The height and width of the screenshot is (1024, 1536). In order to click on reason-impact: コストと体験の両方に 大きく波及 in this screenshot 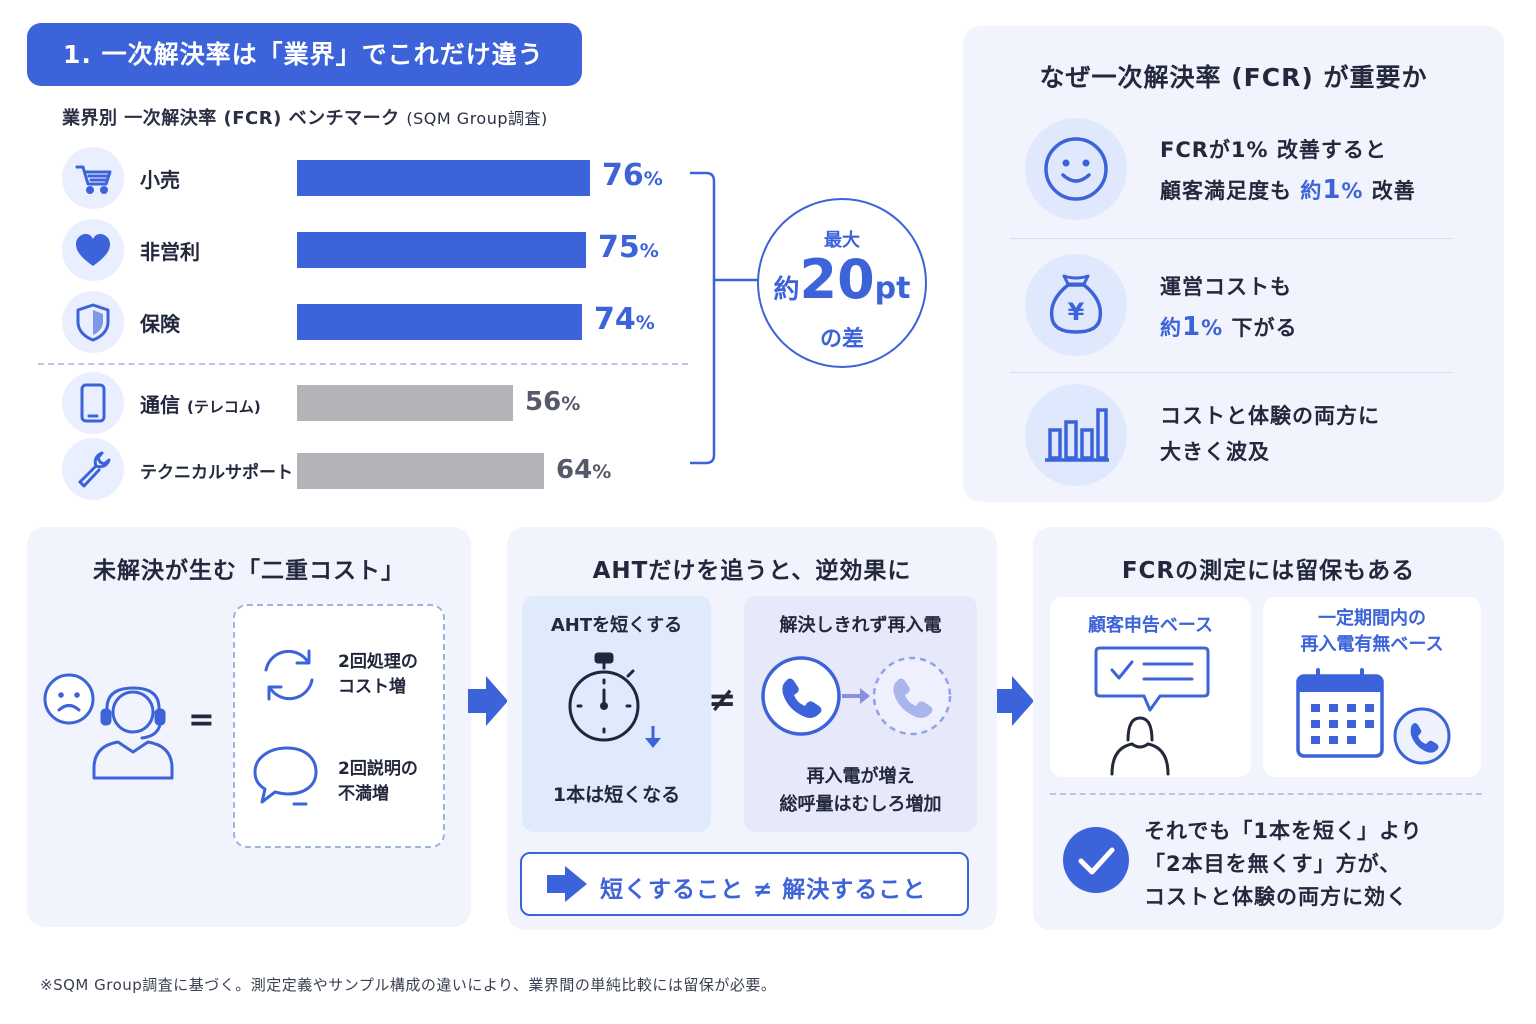, I will do `click(1270, 434)`.